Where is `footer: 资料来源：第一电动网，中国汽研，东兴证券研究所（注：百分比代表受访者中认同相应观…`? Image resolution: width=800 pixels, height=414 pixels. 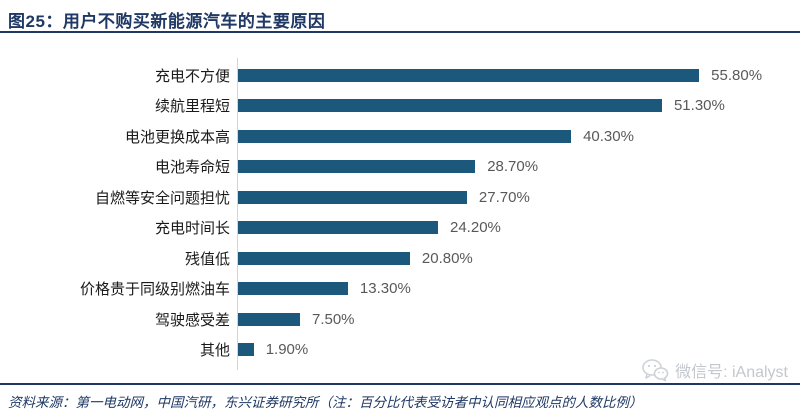 footer: 资料来源：第一电动网，中国汽研，东兴证券研究所（注：百分比代表受访者中认同相应观… is located at coordinates (400, 398).